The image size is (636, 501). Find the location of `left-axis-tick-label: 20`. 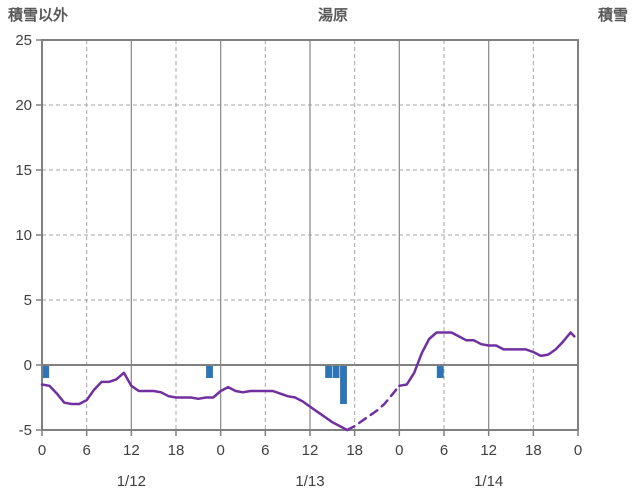

left-axis-tick-label: 20 is located at coordinates (23, 105).